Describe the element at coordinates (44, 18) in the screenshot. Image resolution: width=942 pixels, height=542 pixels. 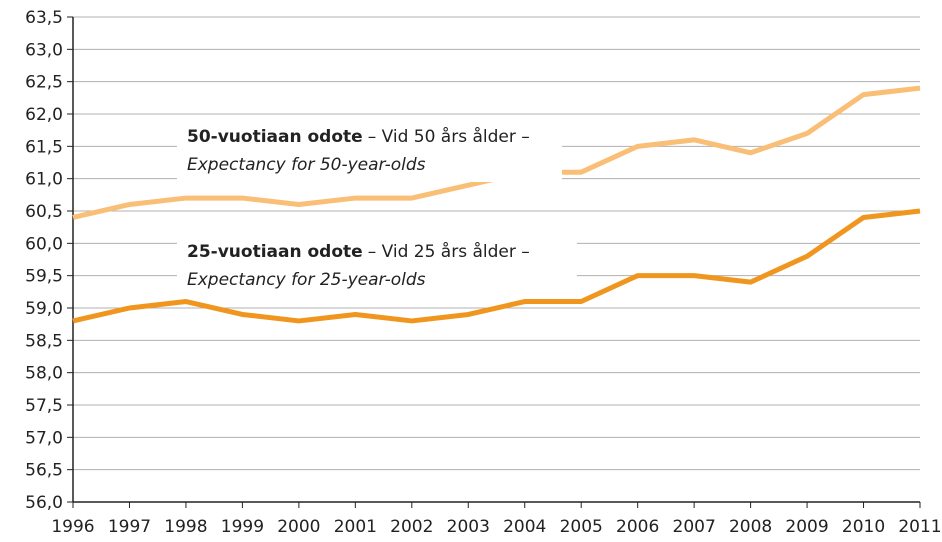
I see `y-tick-label: 63,5` at that location.